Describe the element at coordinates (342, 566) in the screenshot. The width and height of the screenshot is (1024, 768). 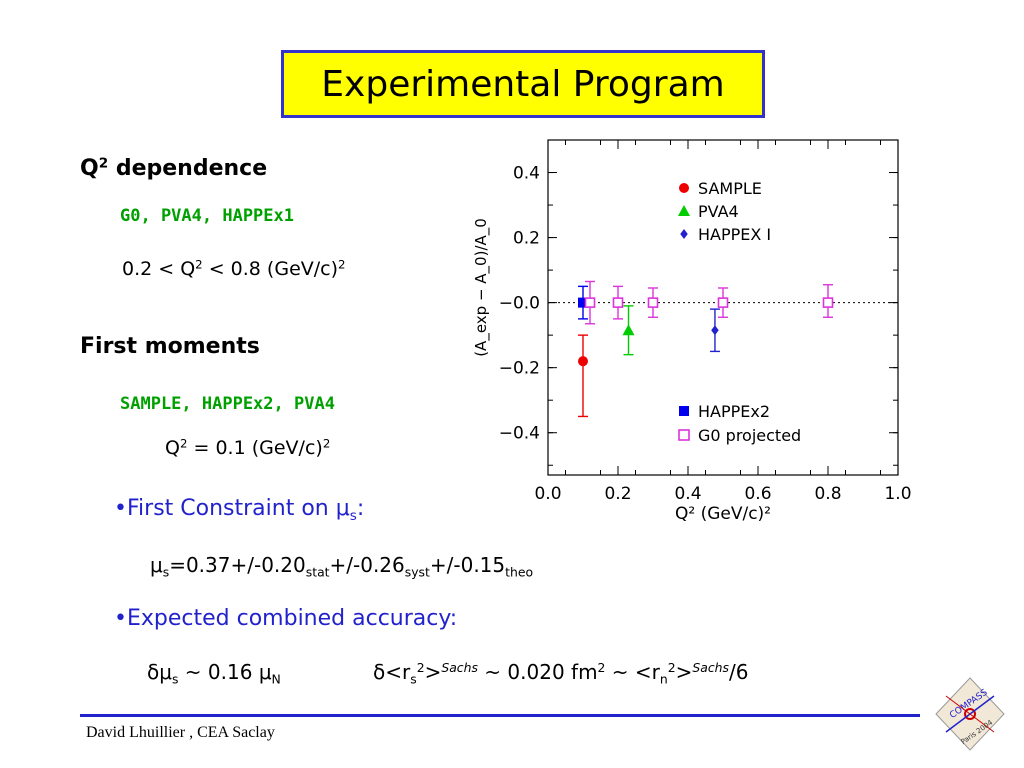
I see `mu-s-result: μs=0.37+/-0.20stat+/-0.26syst+/-0.15theo` at that location.